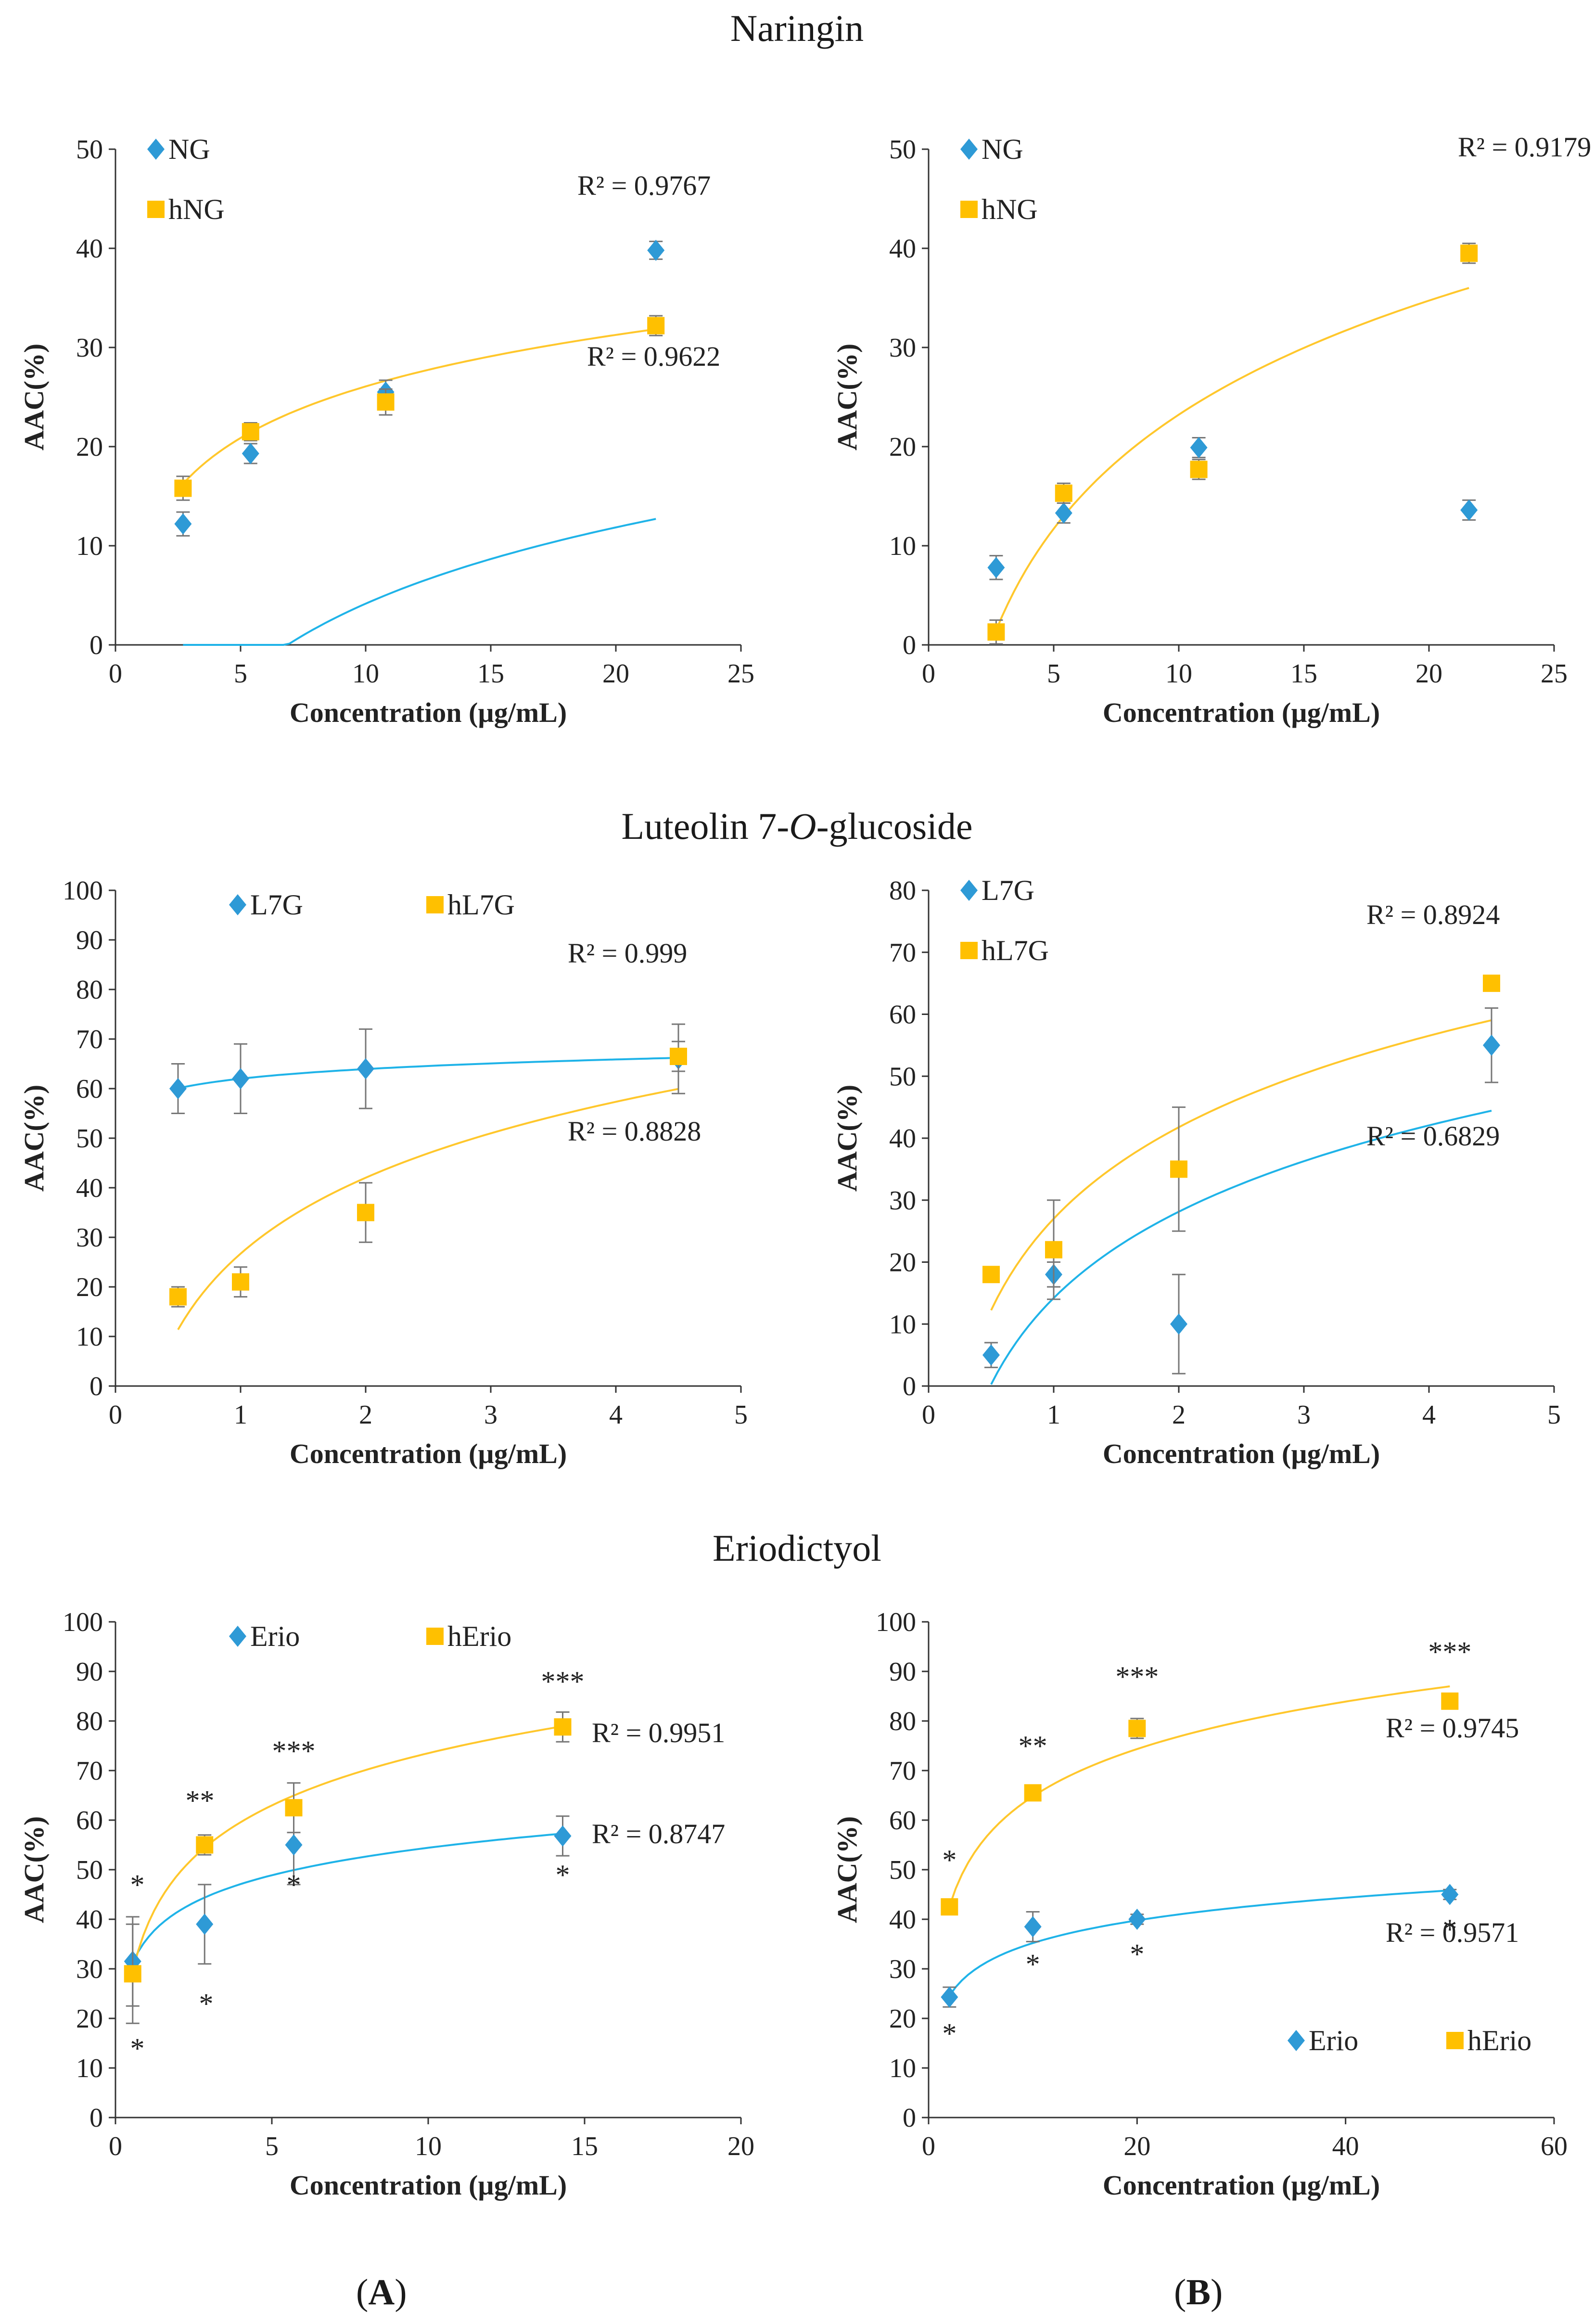 The width and height of the screenshot is (1594, 2324). I want to click on y-tick-label: 40, so click(90, 249).